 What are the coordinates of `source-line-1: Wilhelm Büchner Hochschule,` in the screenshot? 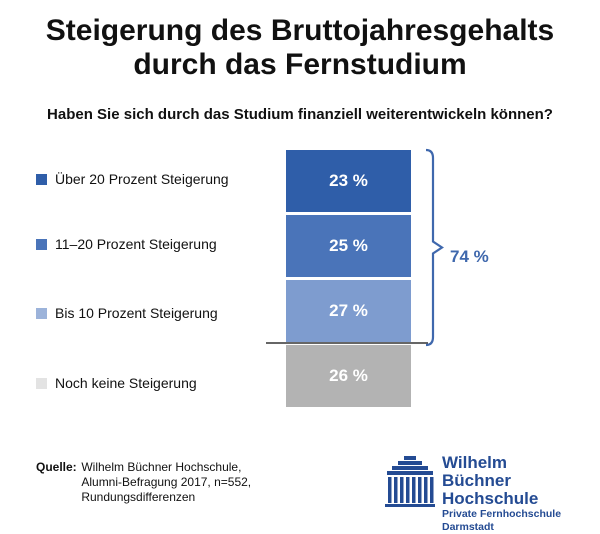 It's located at (161, 467).